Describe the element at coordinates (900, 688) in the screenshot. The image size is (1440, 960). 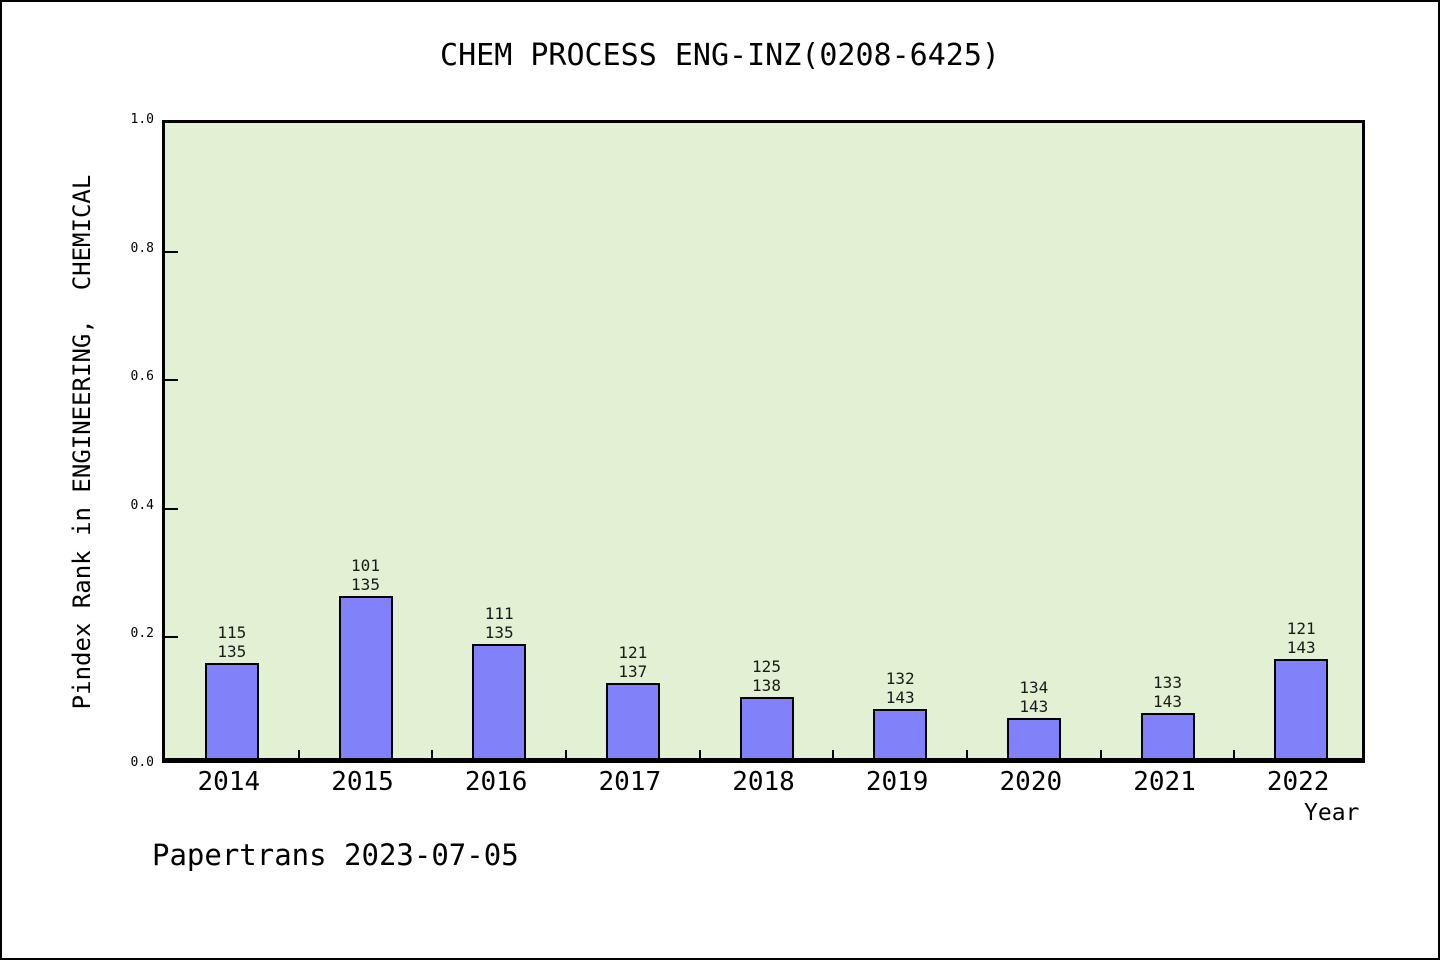
I see `bar-value-label: 132 143` at that location.